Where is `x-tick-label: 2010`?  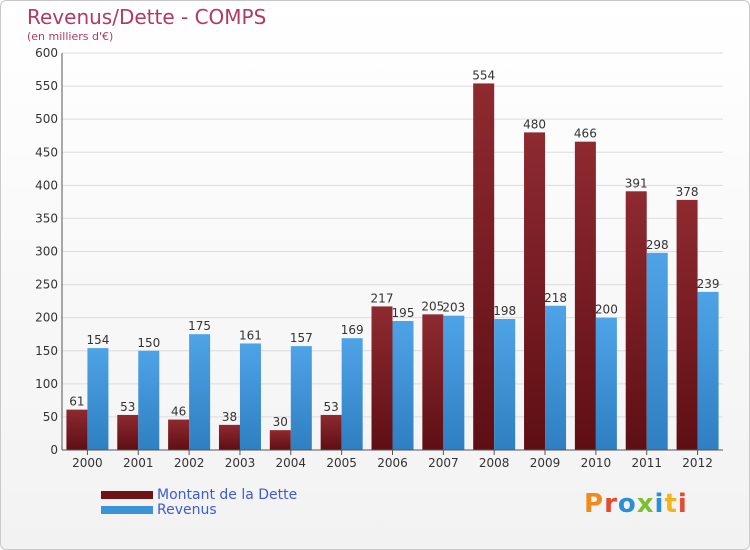
x-tick-label: 2010 is located at coordinates (596, 463).